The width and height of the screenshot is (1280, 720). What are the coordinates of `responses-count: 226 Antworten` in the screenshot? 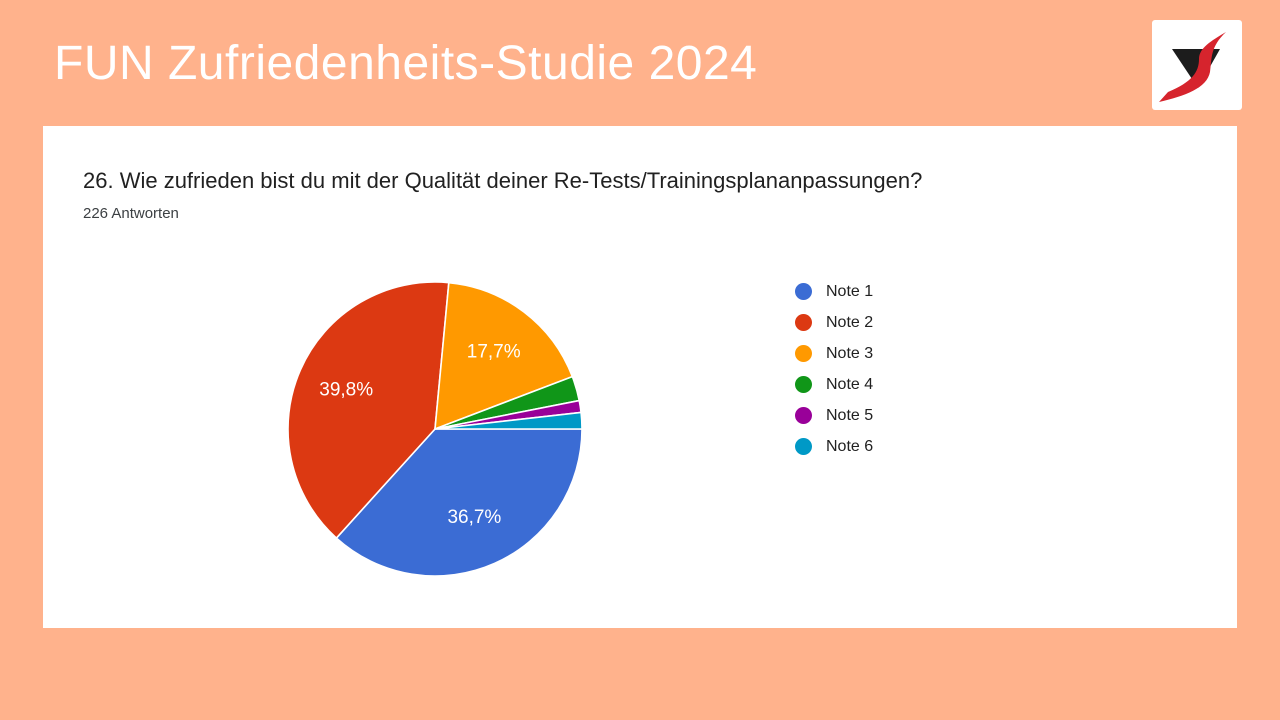 It's located at (131, 213).